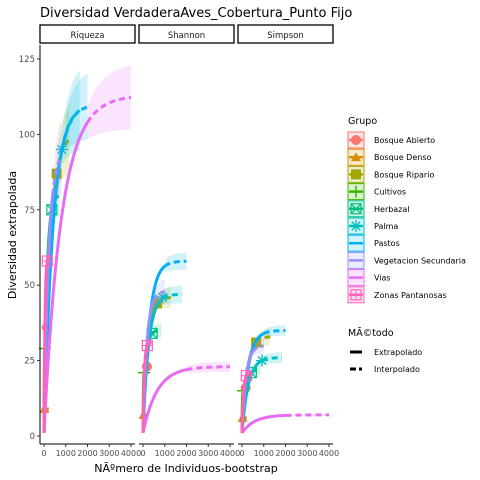  Describe the element at coordinates (29, 362) in the screenshot. I see `y-tick-label: 25` at that location.